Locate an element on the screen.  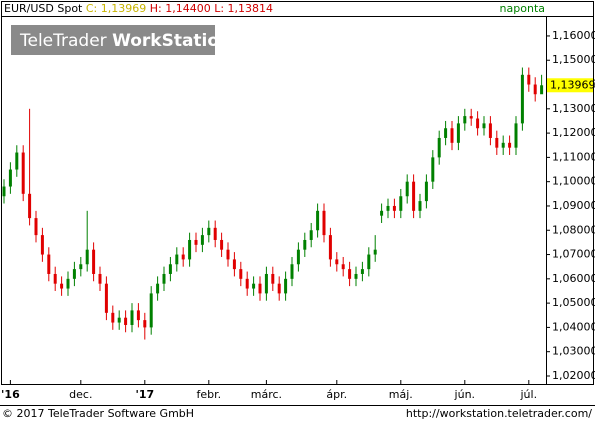
y-tick-label: 1,04000 is located at coordinates (573, 326).